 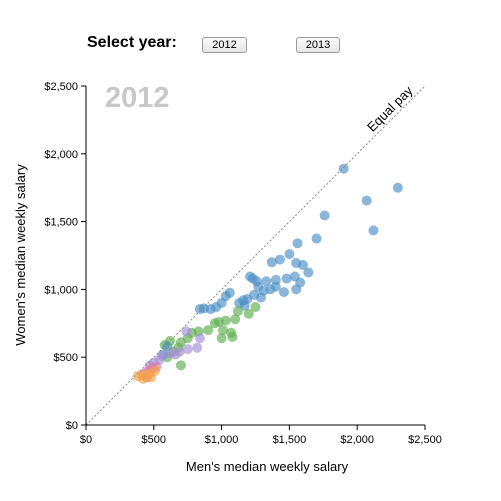 What do you see at coordinates (61, 155) in the screenshot?
I see `y-tick-label: $2,000` at bounding box center [61, 155].